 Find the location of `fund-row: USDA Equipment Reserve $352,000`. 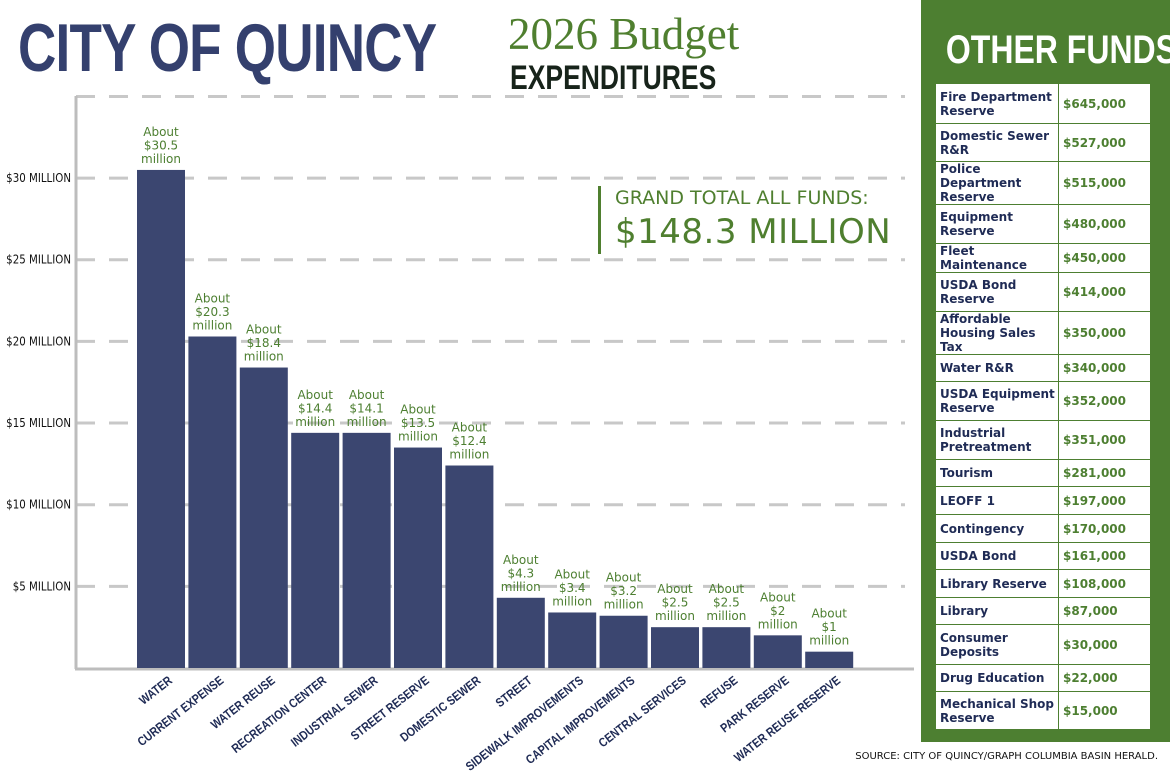

fund-row: USDA Equipment Reserve $352,000 is located at coordinates (1043, 401).